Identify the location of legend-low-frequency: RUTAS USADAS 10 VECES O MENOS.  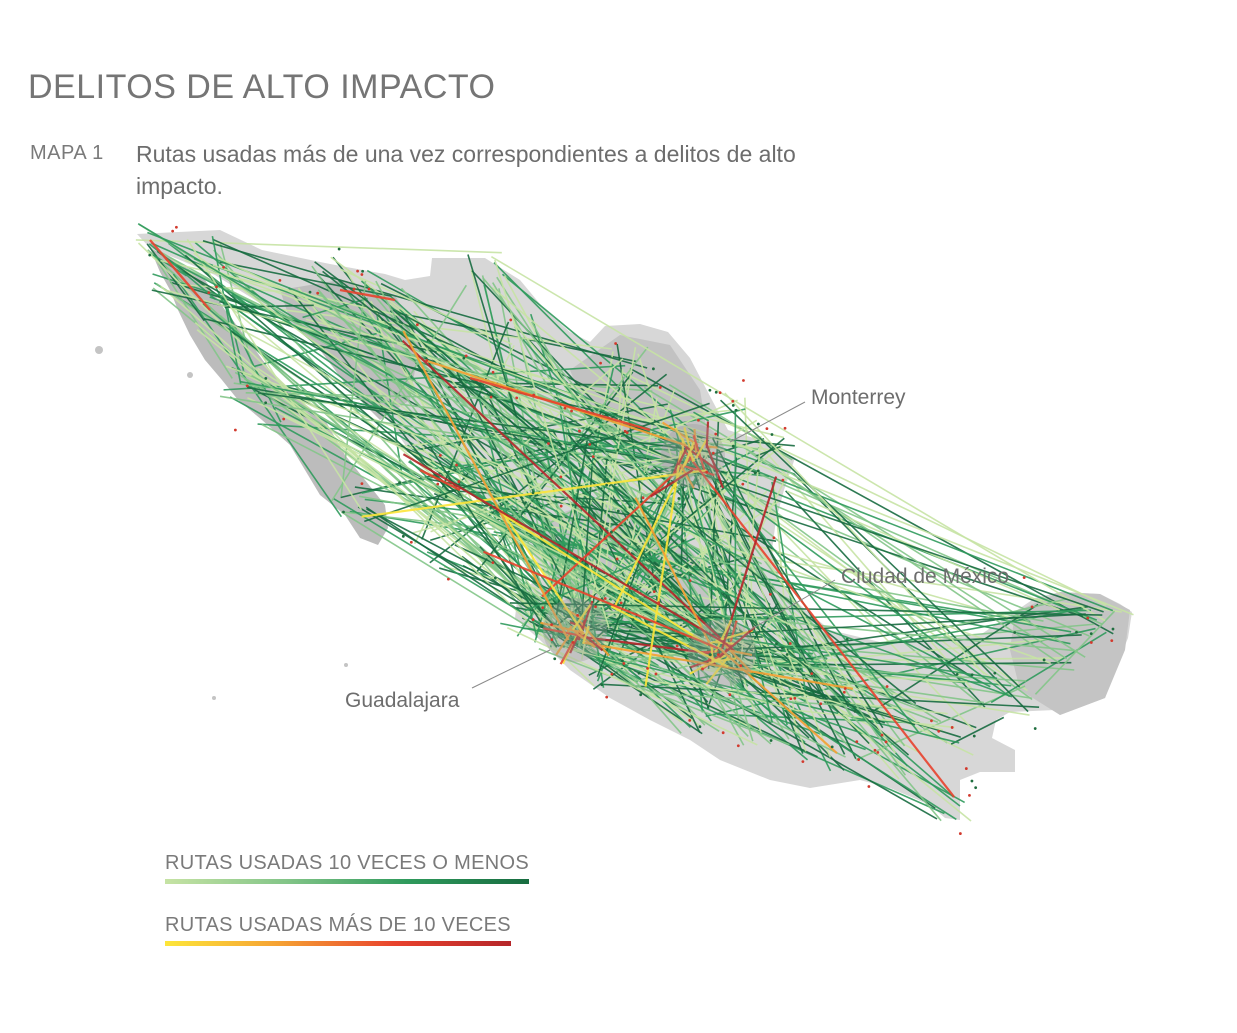
(347, 868).